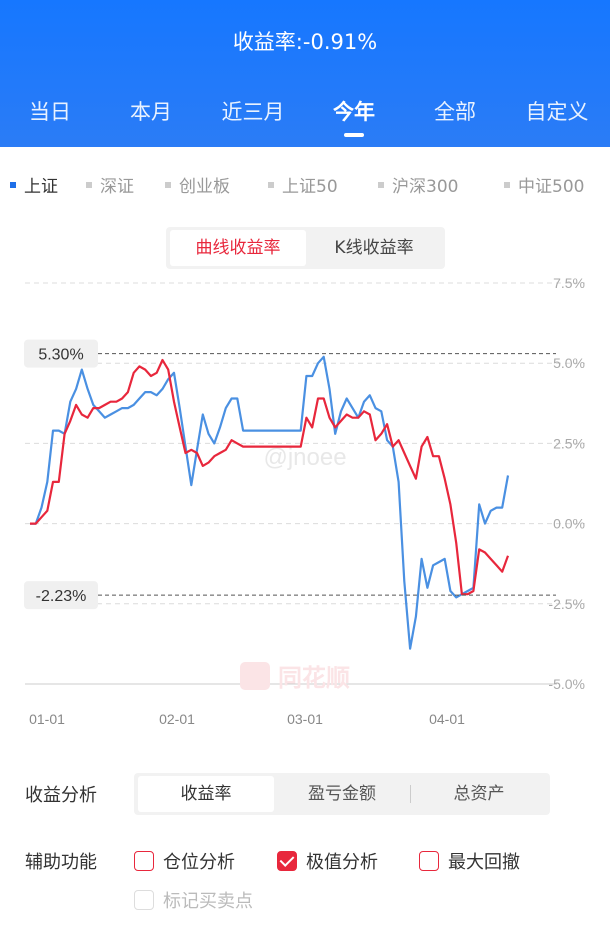 The width and height of the screenshot is (610, 930). Describe the element at coordinates (551, 187) in the screenshot. I see `market-label: 中证500` at that location.